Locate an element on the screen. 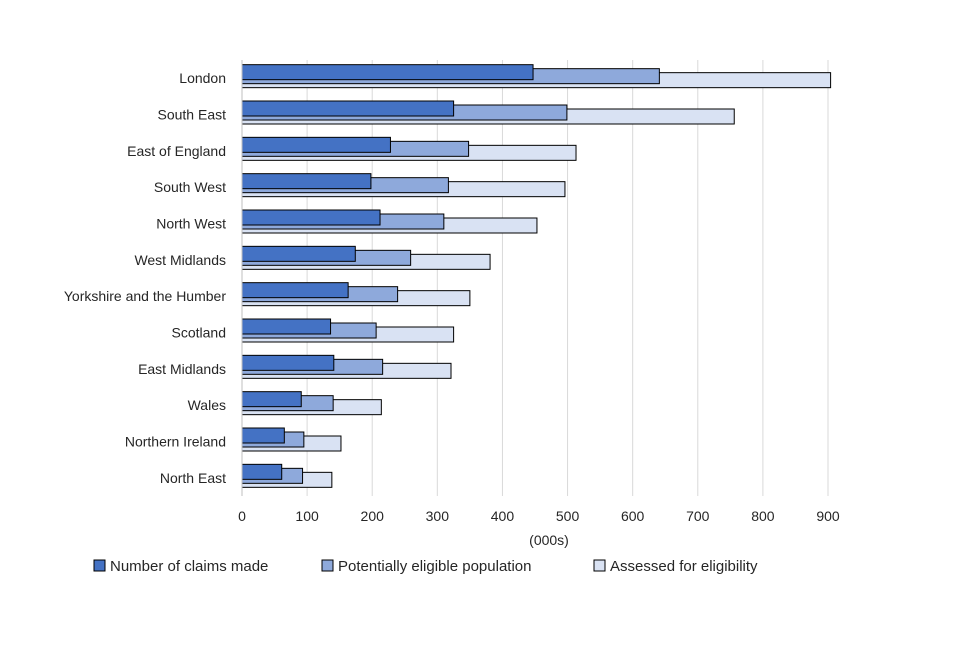  legend-swatch-number-of-claims-made is located at coordinates (99, 565).